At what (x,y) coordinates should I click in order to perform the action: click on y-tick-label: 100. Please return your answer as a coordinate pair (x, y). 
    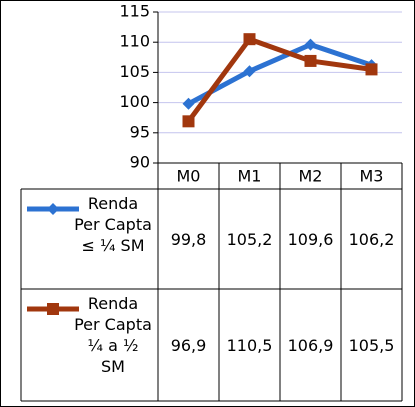
    Looking at the image, I should click on (134, 101).